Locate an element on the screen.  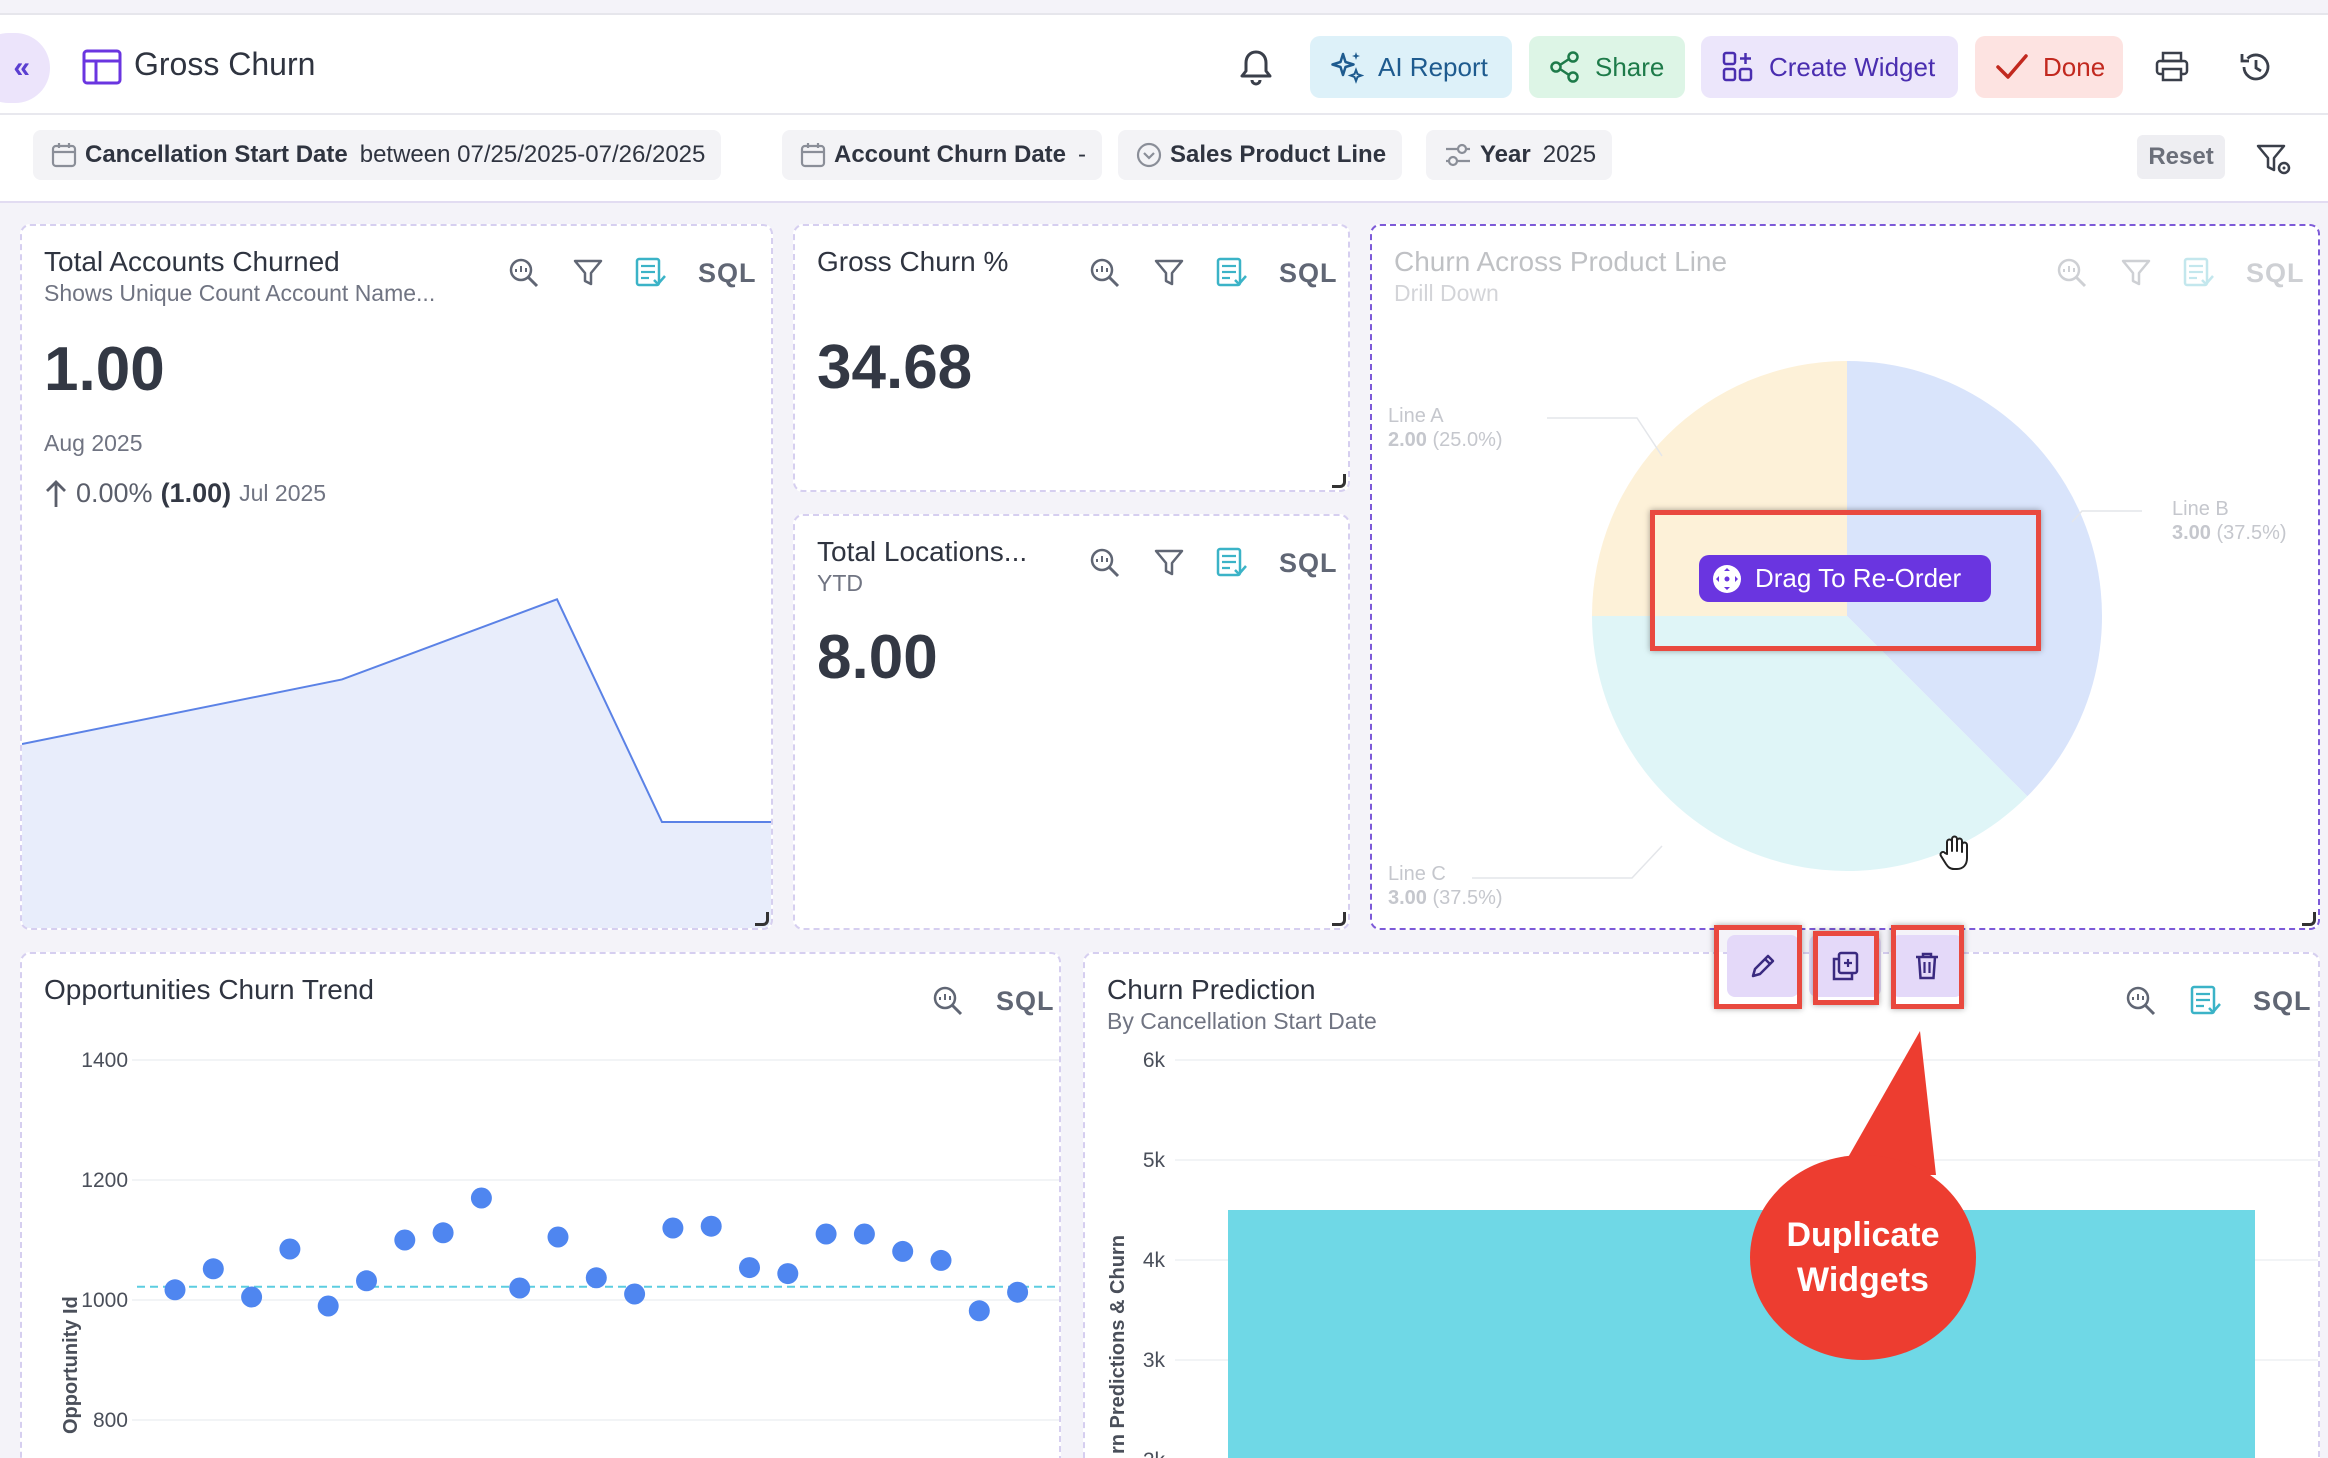
widget-total-locations: Total Locations... YTD SQL 8.00 is located at coordinates (1071, 722).